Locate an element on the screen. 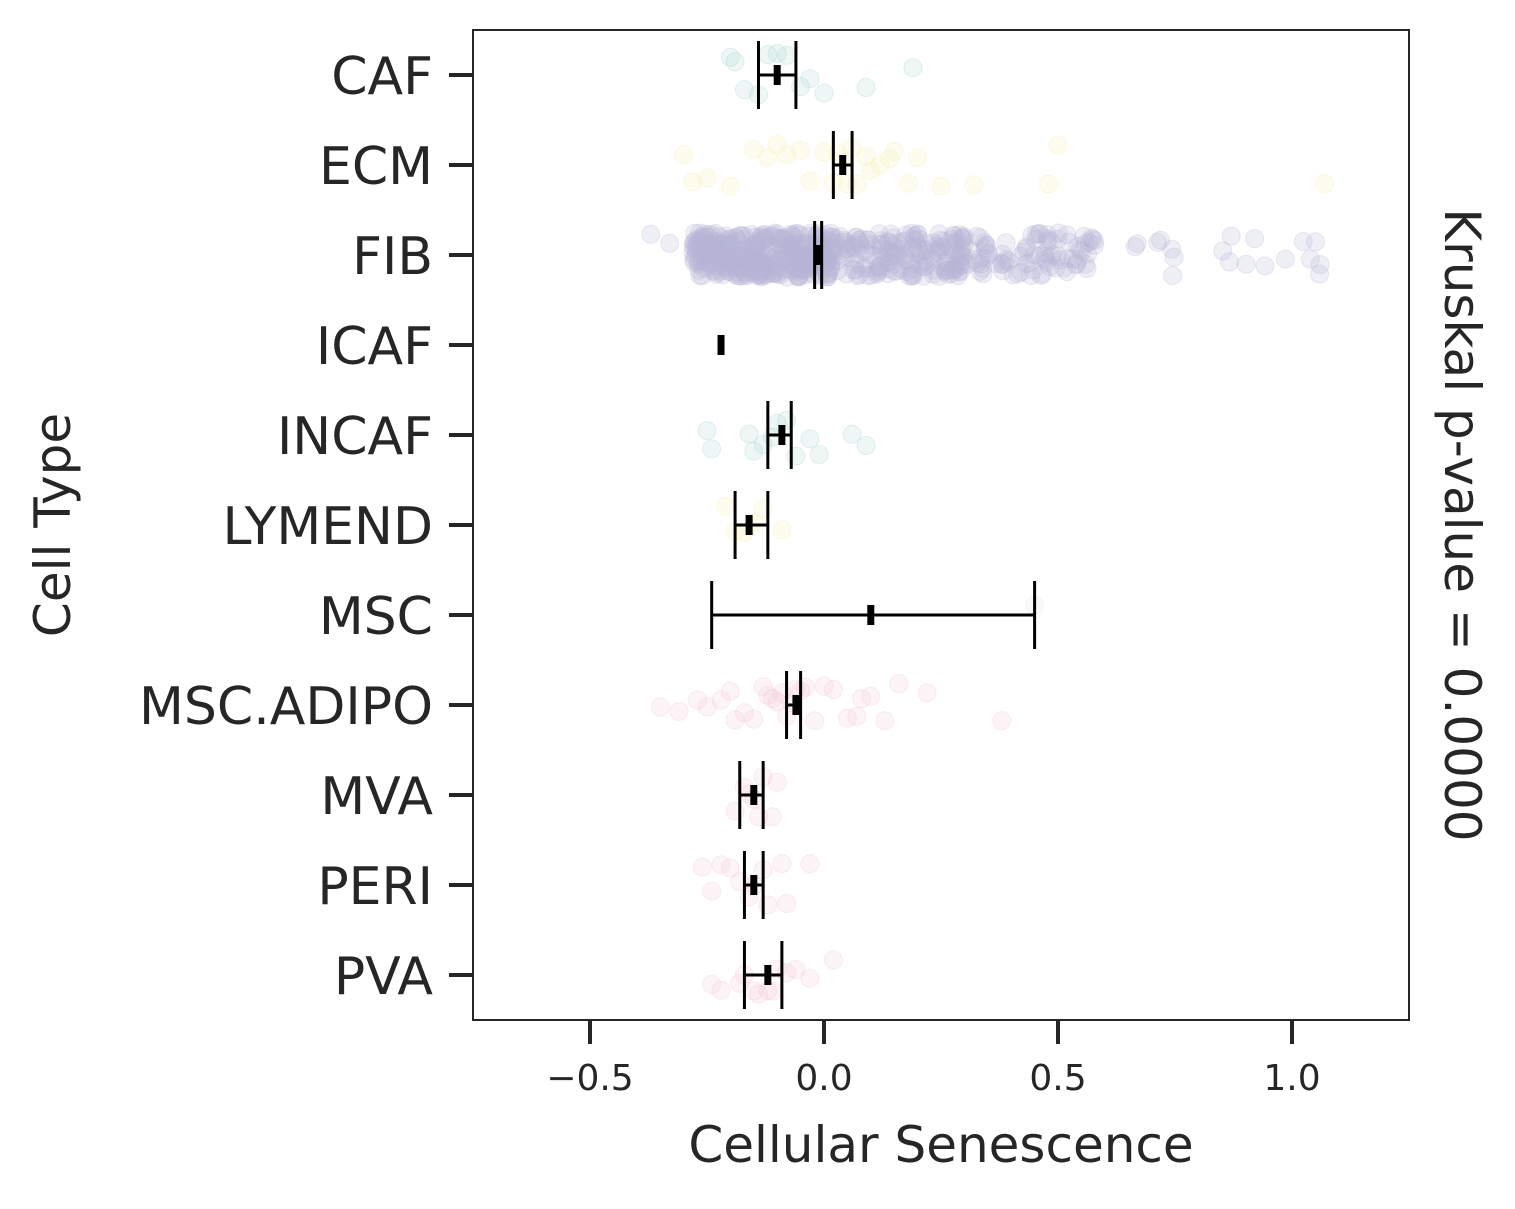 The image size is (1515, 1209). y-tick-label: INCAF is located at coordinates (355, 437).